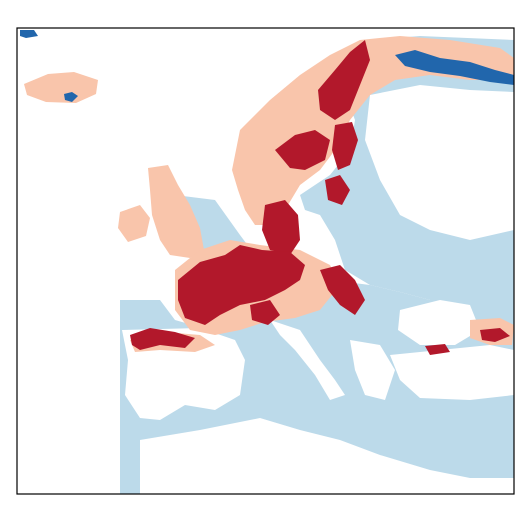 Image resolution: width=530 pixels, height=531 pixels. What do you see at coordinates (342, 290) in the screenshot?
I see `balkans-red` at bounding box center [342, 290].